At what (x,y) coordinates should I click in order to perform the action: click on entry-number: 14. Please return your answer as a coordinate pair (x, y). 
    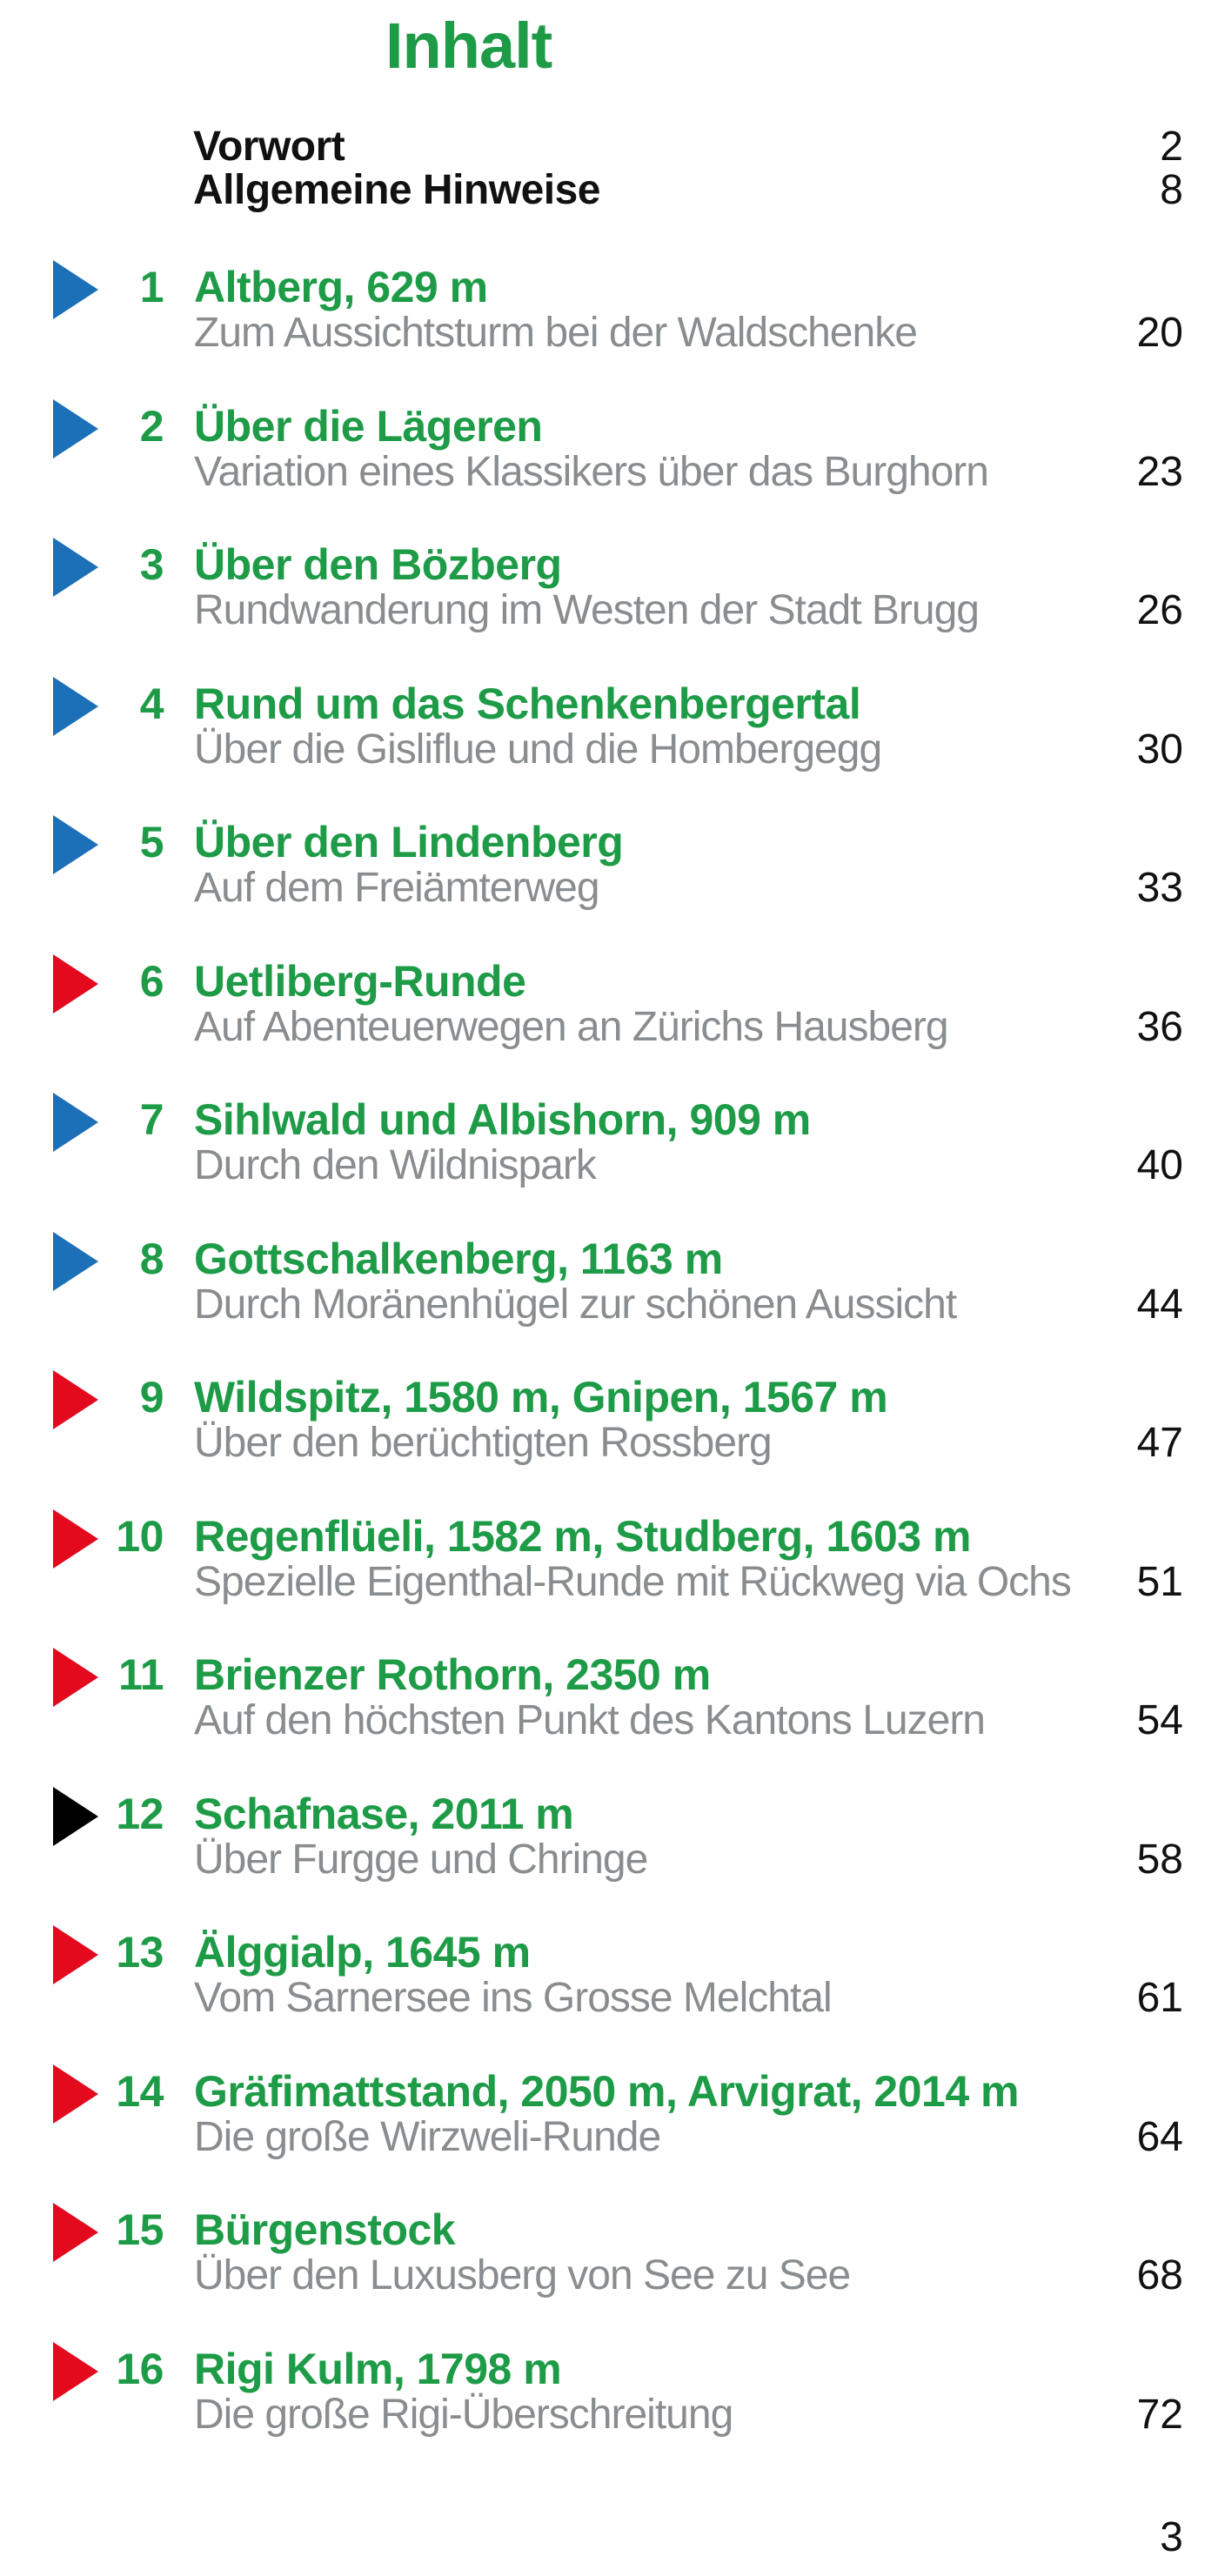
    Looking at the image, I should click on (140, 2091).